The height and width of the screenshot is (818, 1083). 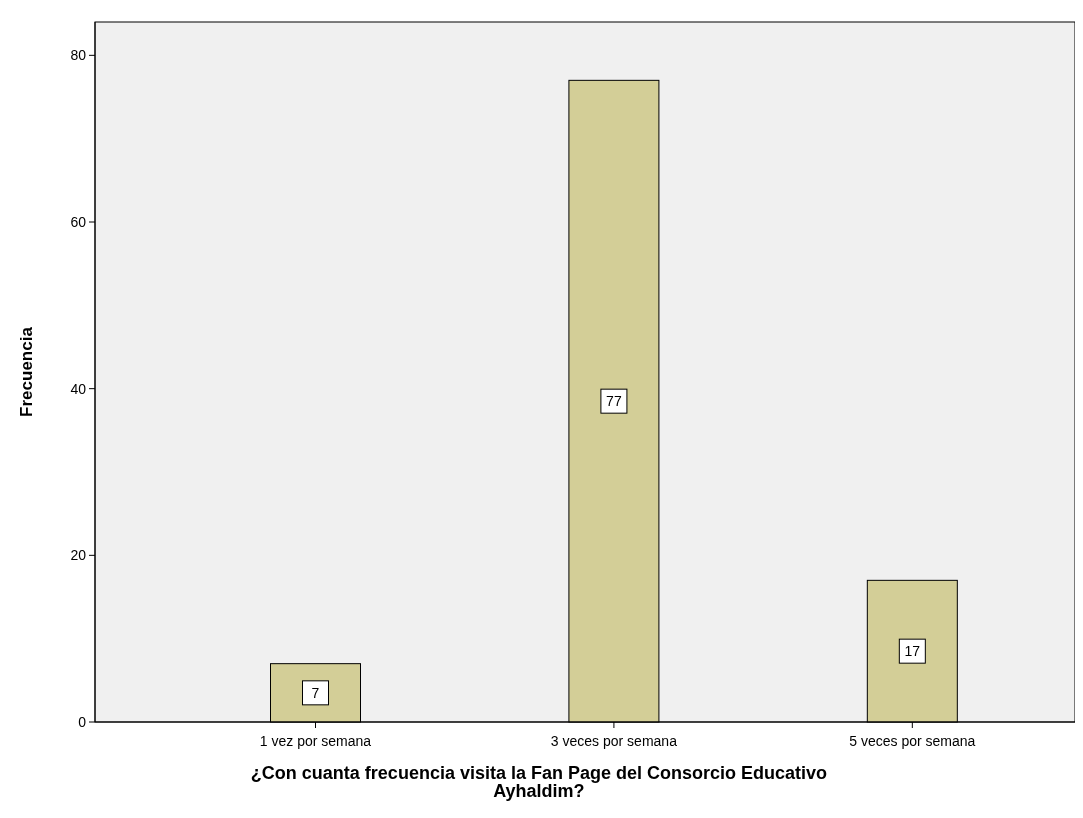 What do you see at coordinates (315, 741) in the screenshot?
I see `x-tick-label: 1 vez por semana` at bounding box center [315, 741].